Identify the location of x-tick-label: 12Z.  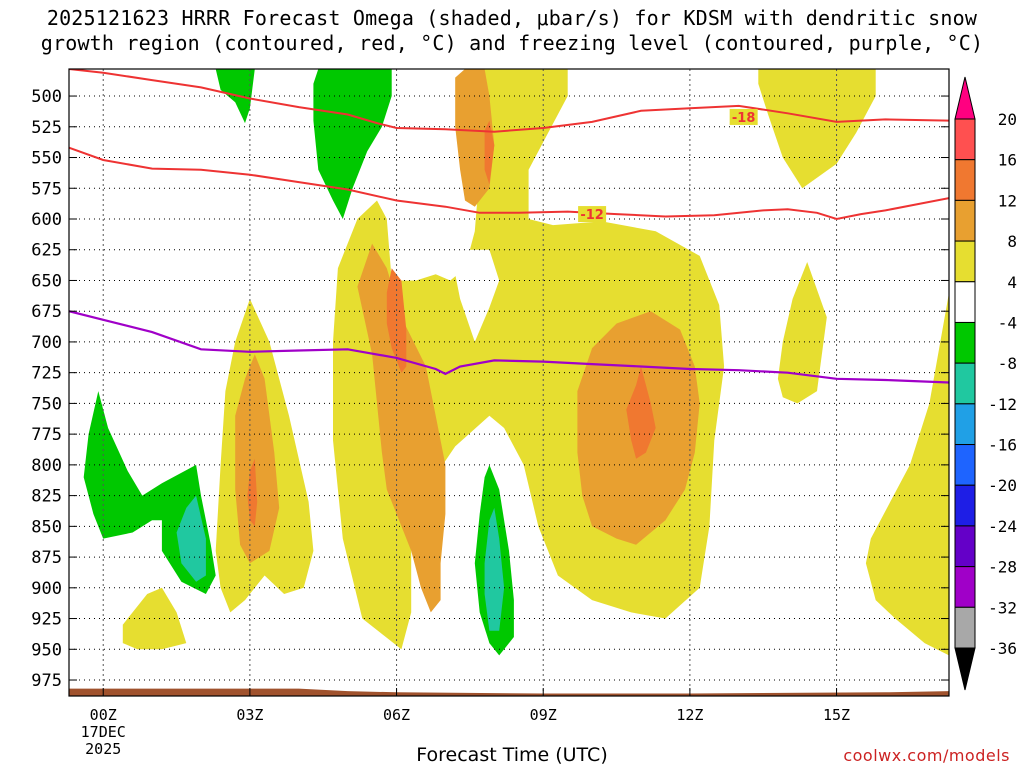
(689, 715).